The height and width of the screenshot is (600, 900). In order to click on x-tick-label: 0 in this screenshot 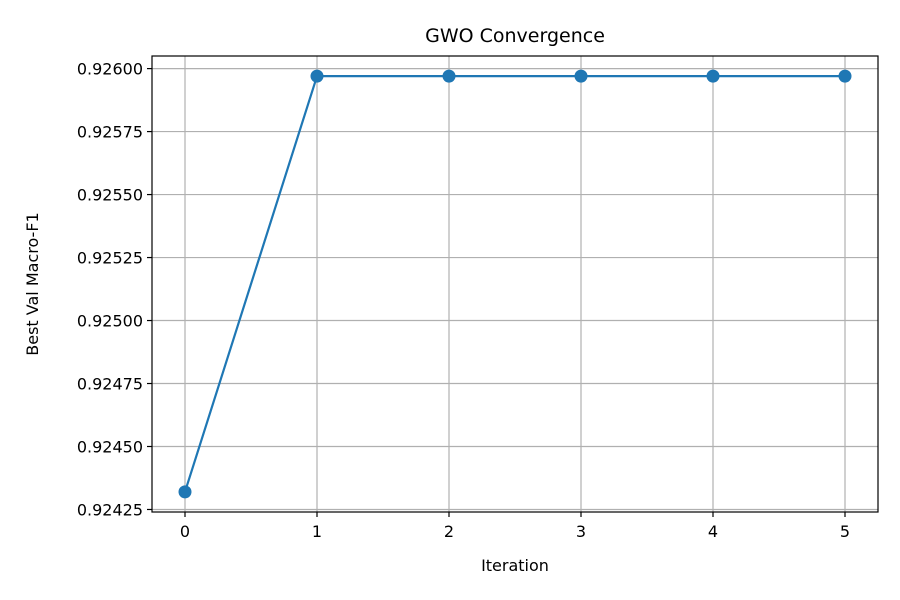, I will do `click(185, 531)`.